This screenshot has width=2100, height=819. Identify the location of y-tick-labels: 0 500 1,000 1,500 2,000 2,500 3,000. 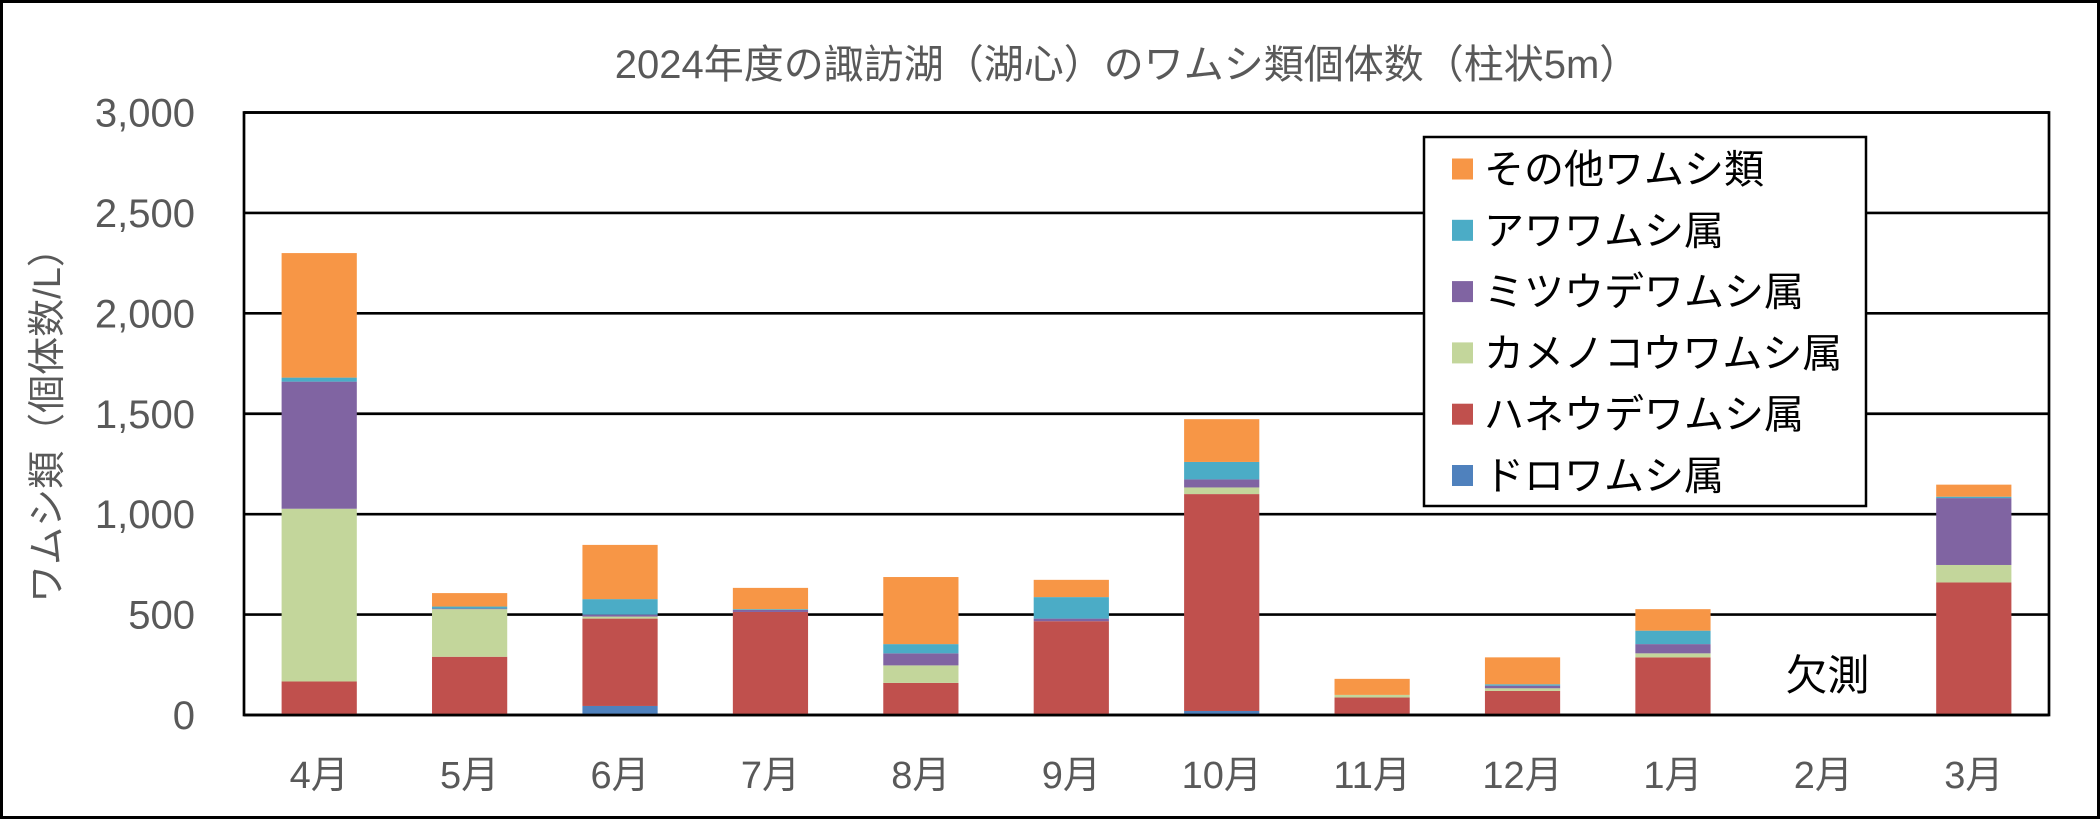
(145, 415).